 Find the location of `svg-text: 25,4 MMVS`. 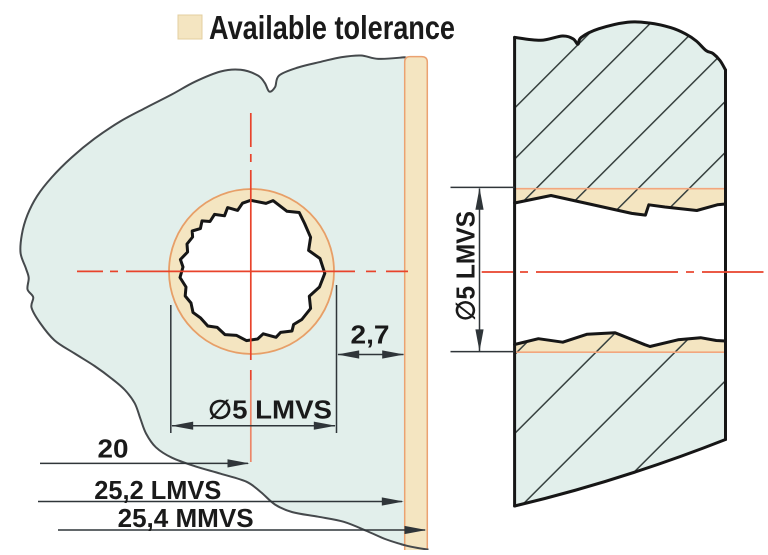

svg-text: 25,4 MMVS is located at coordinates (186, 518).